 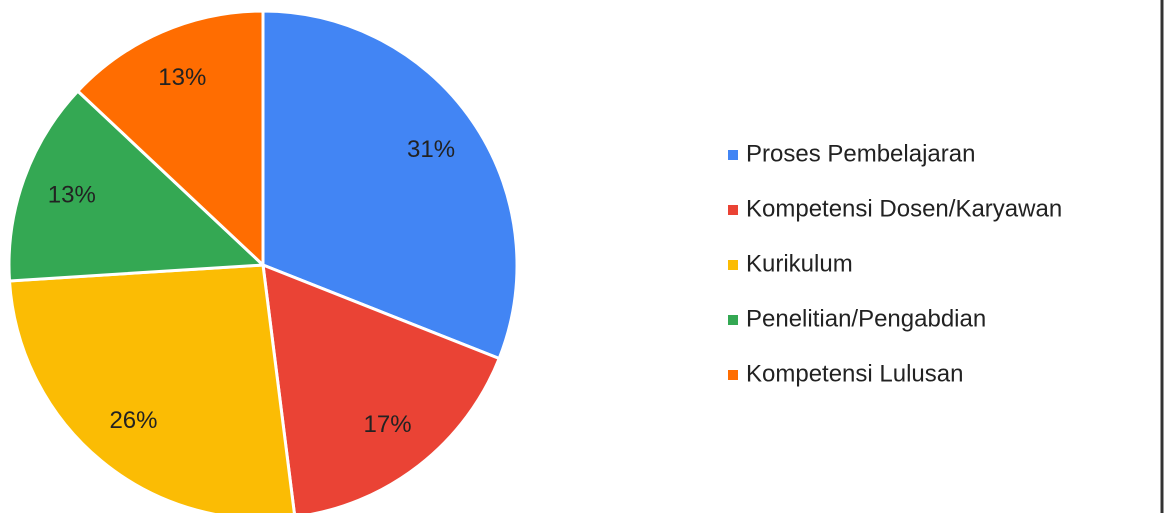 I want to click on slice-label: 26%, so click(x=133, y=420).